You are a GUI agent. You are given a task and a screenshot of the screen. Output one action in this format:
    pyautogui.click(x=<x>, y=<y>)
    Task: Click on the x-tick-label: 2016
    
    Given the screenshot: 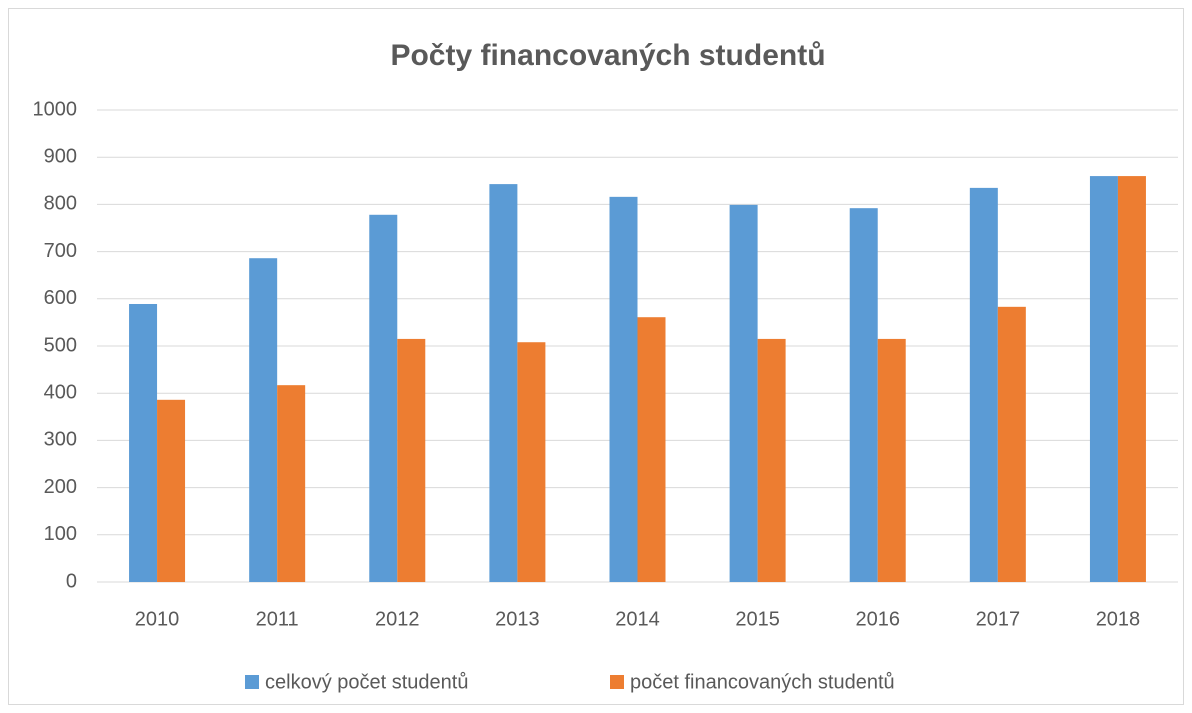 What is the action you would take?
    pyautogui.click(x=877, y=619)
    